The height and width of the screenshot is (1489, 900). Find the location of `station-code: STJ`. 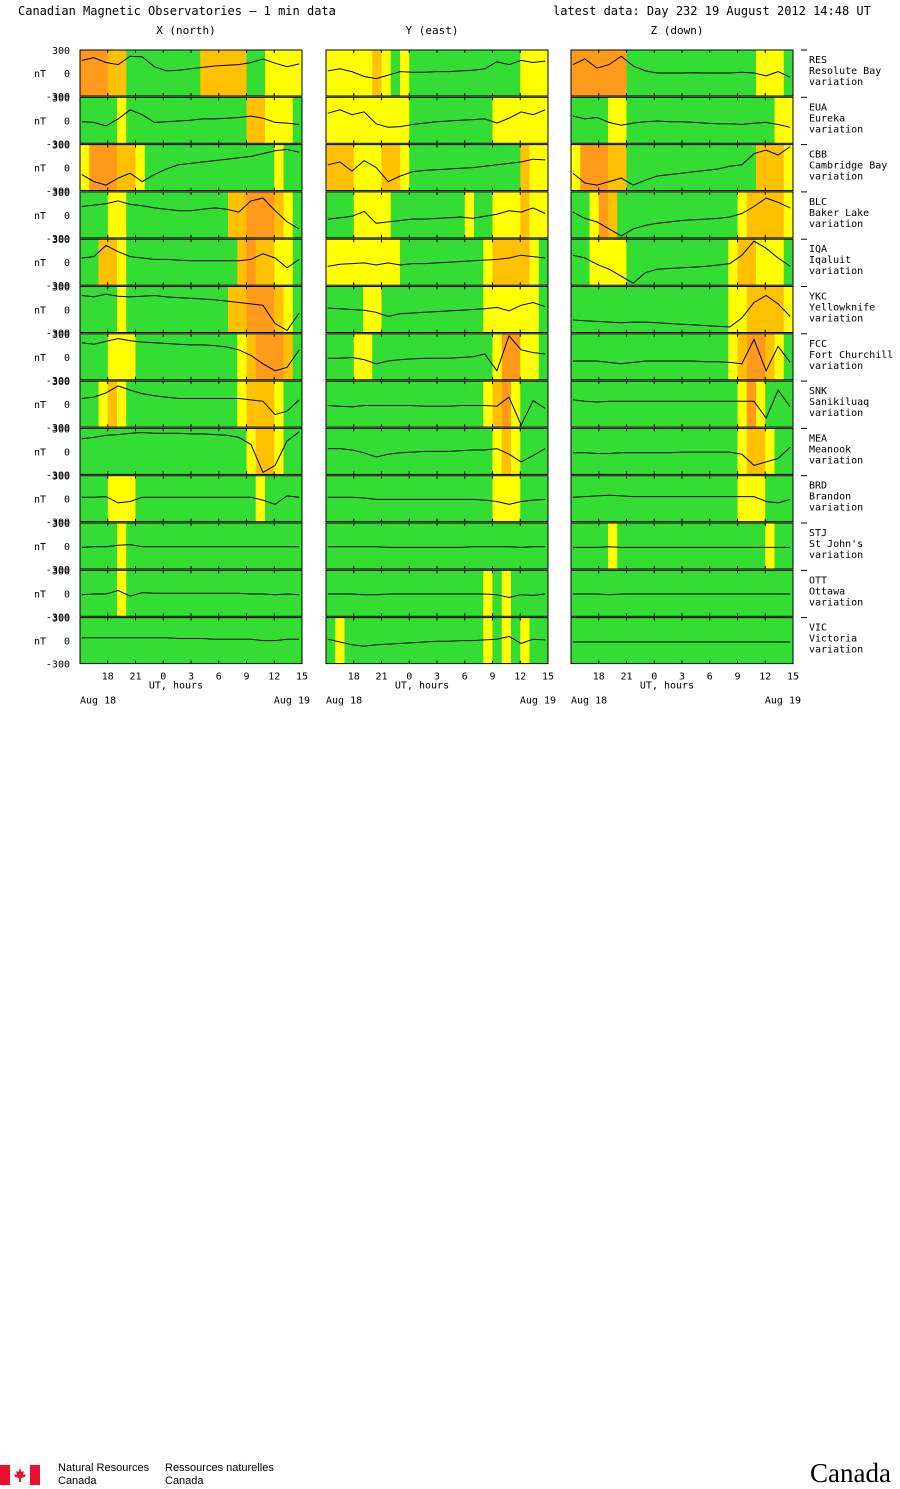

station-code: STJ is located at coordinates (818, 533).